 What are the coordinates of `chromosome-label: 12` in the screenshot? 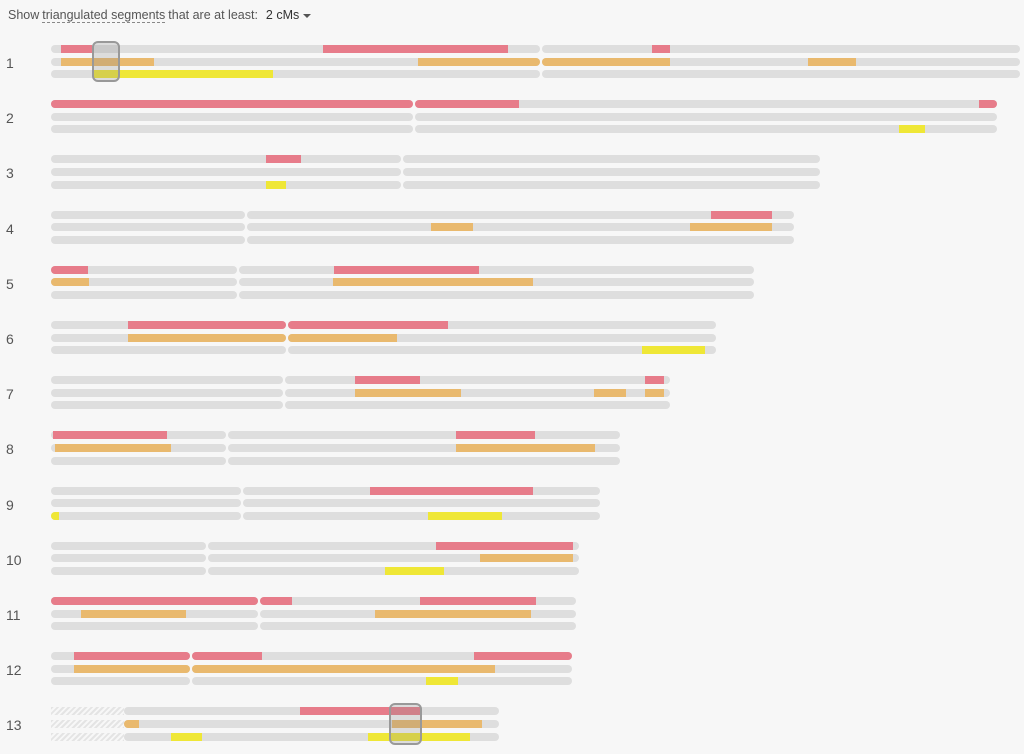 It's located at (14, 670).